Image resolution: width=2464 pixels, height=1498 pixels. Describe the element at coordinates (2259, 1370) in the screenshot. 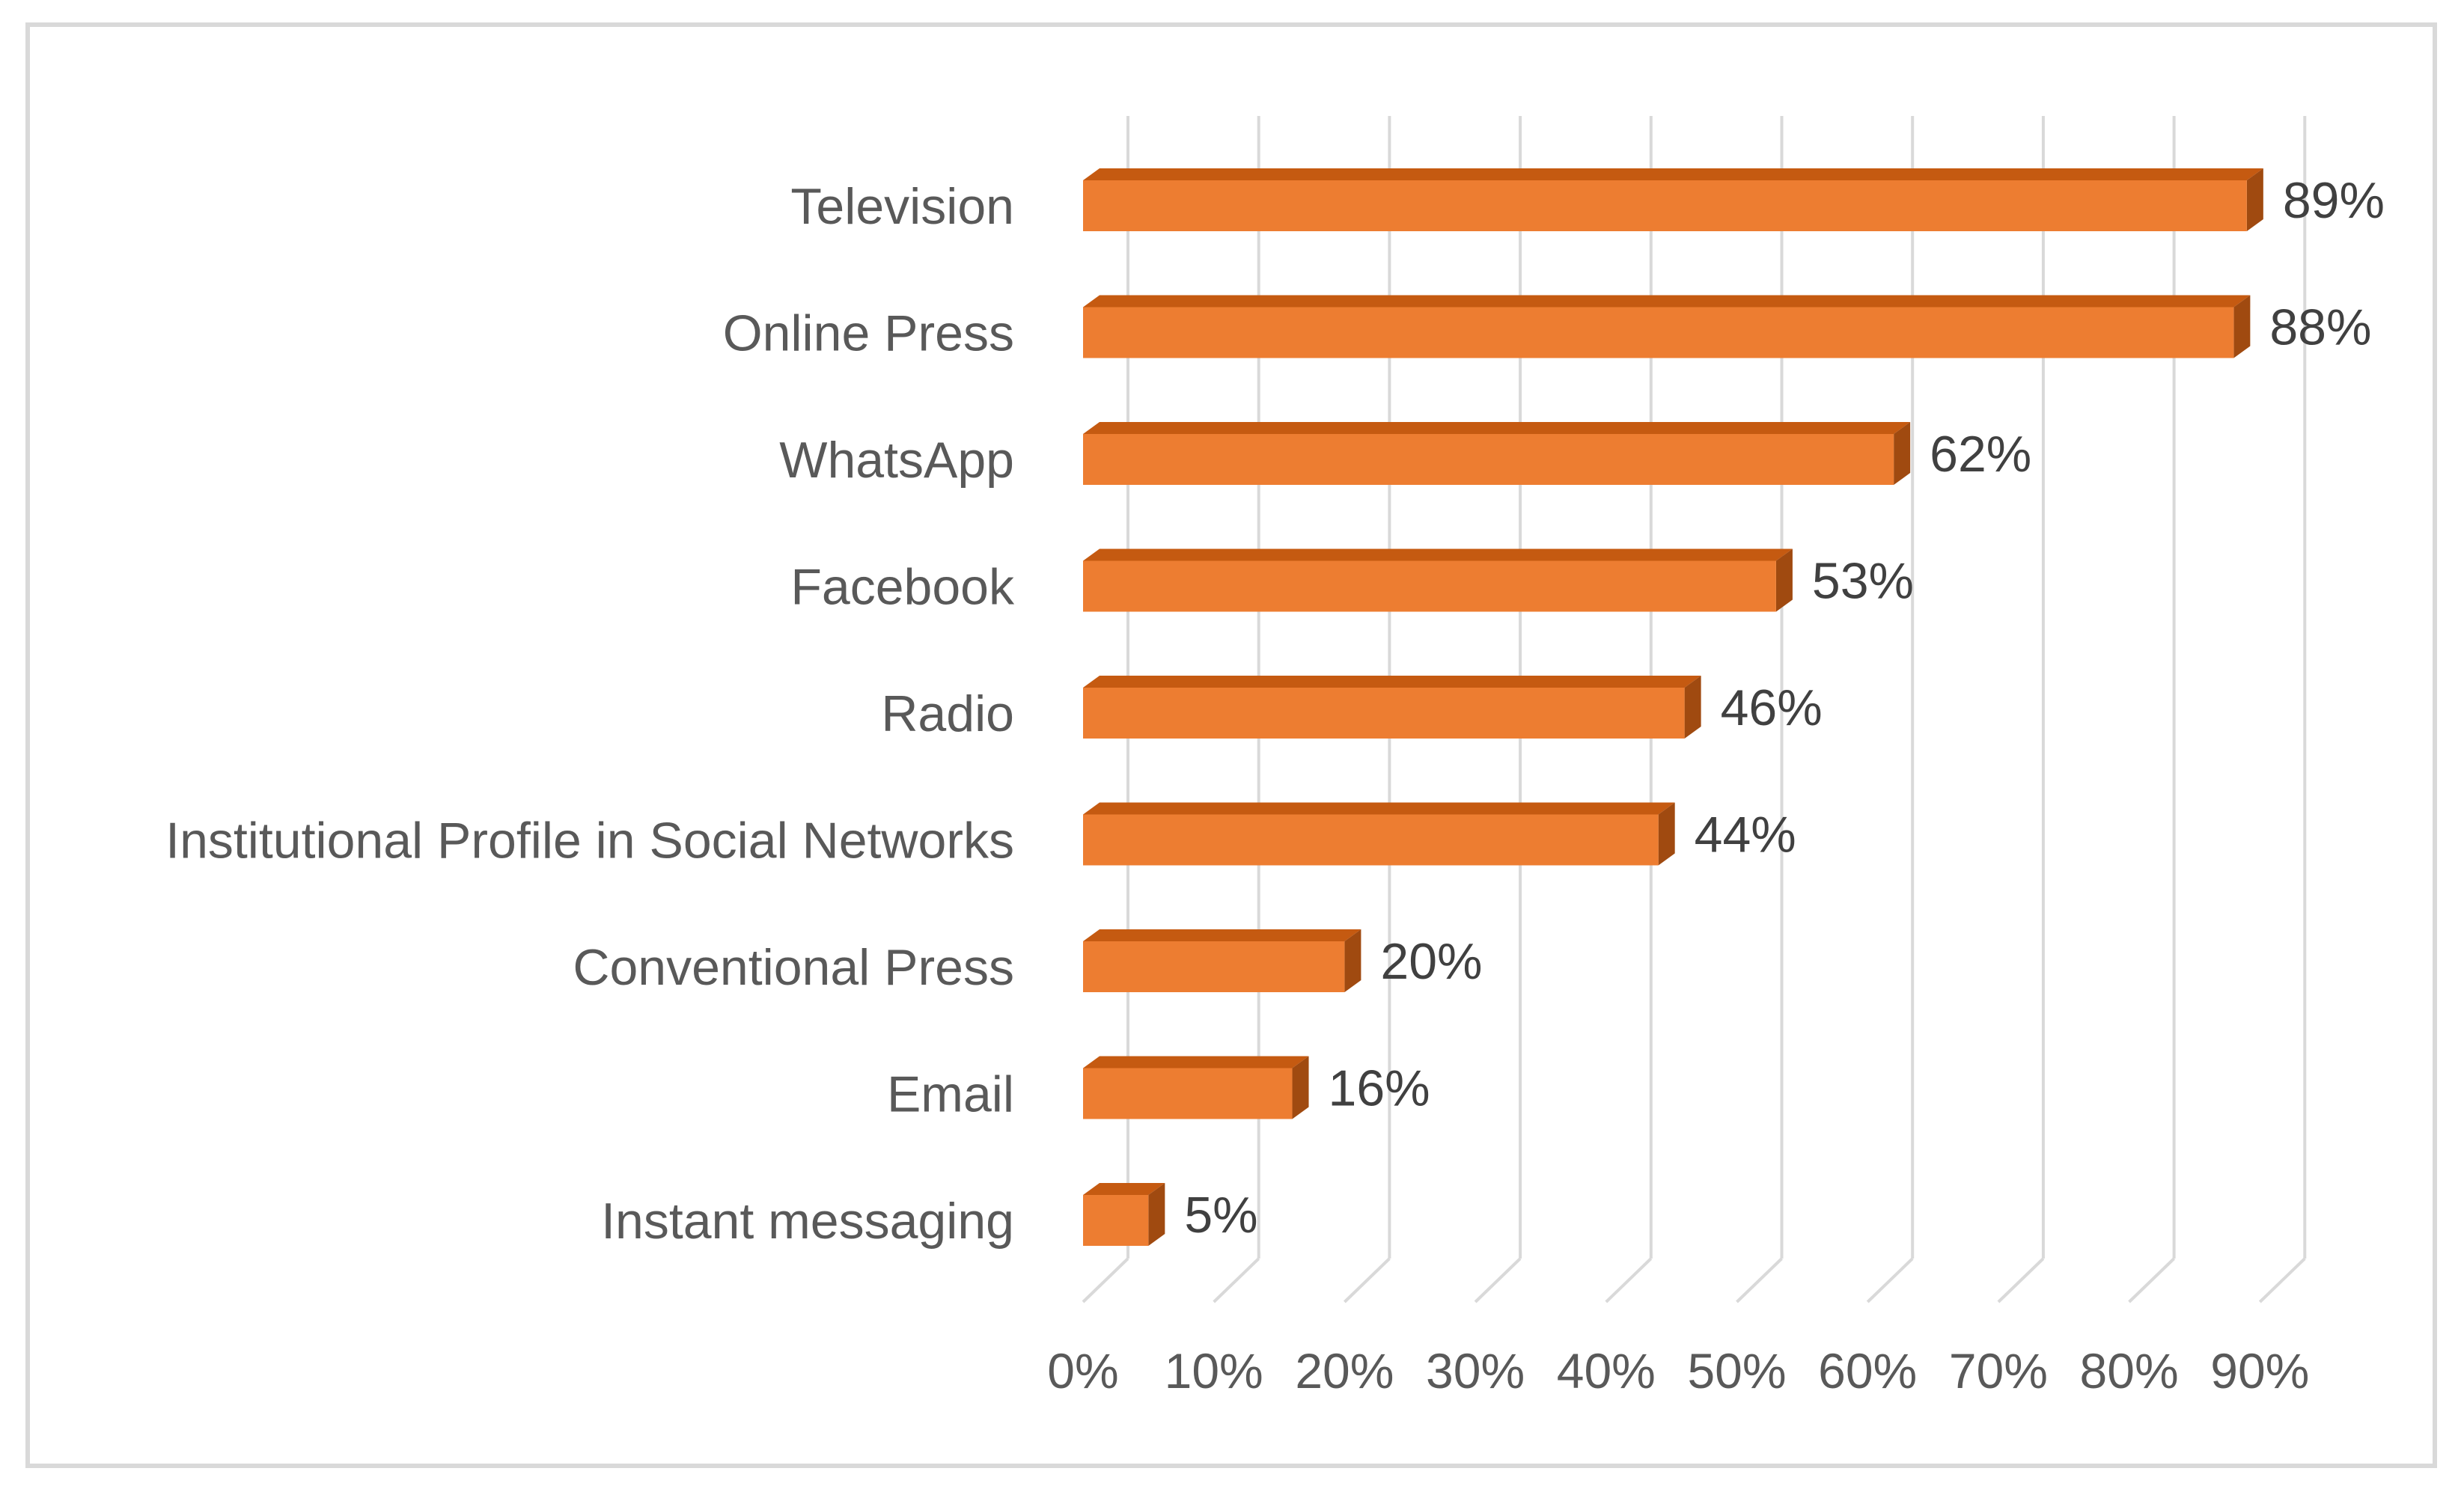

I see `x-tick-label: 90%` at that location.